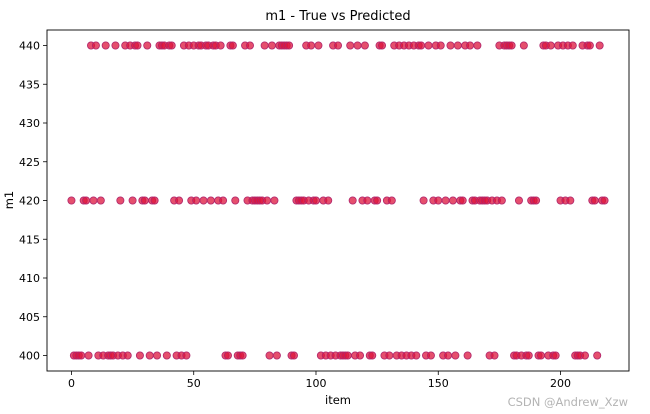 The width and height of the screenshot is (650, 414). I want to click on x-tick-label: 200, so click(560, 383).